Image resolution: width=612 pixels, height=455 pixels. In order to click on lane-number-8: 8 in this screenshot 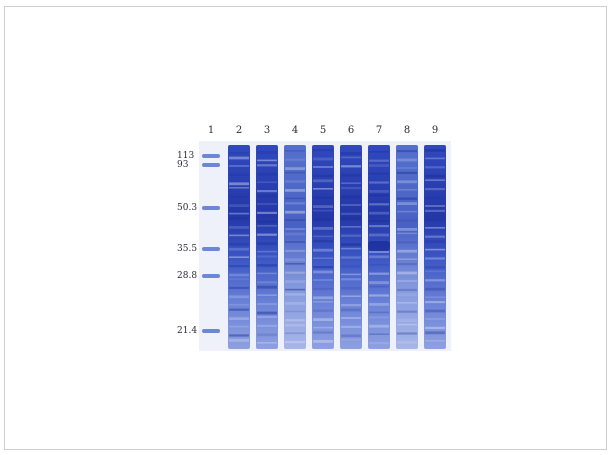, I will do `click(407, 130)`.